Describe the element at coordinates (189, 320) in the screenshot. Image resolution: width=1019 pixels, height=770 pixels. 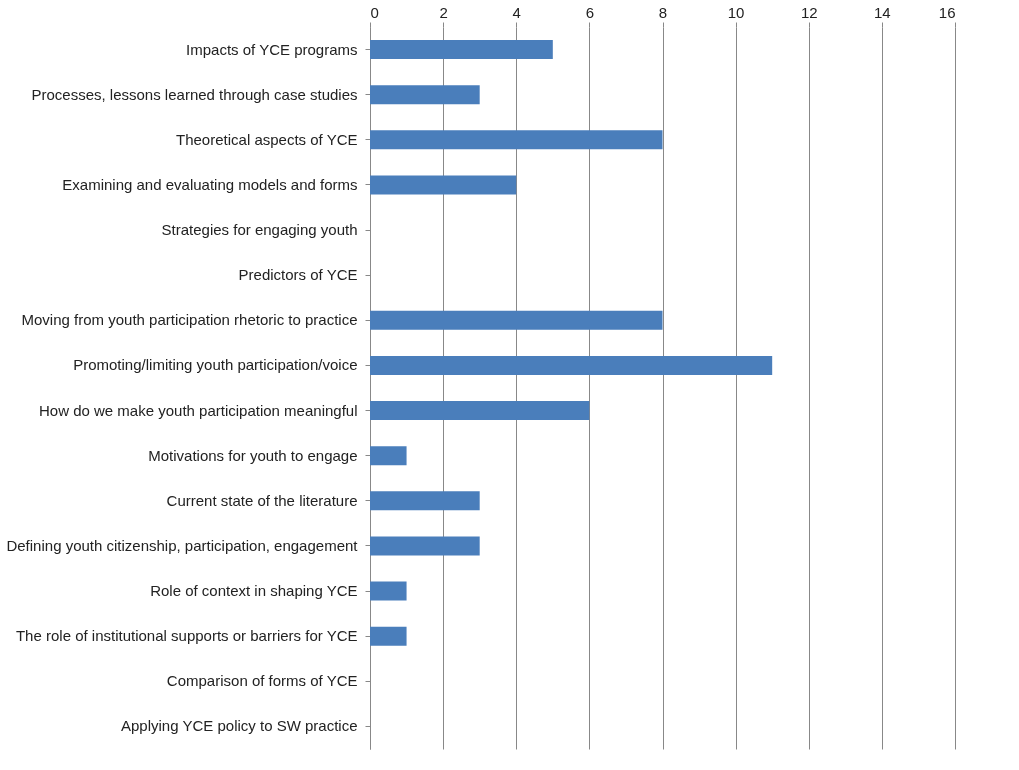
I see `y-tick-label: Moving from youth participation rhetoric to practice` at that location.